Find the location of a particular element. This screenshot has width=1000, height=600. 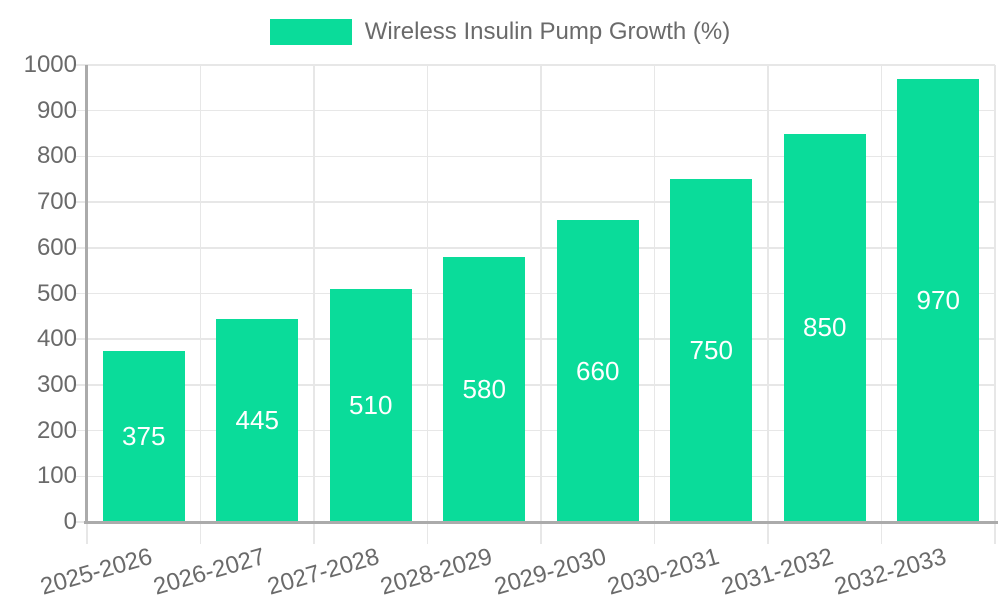

x-tick-label: 2026-2027 is located at coordinates (209, 571).